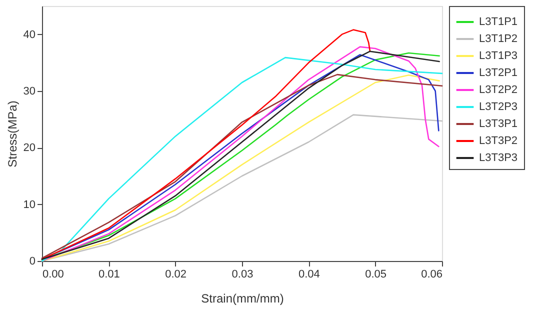 This screenshot has height=312, width=550. I want to click on x-tick-label: 0.03, so click(243, 274).